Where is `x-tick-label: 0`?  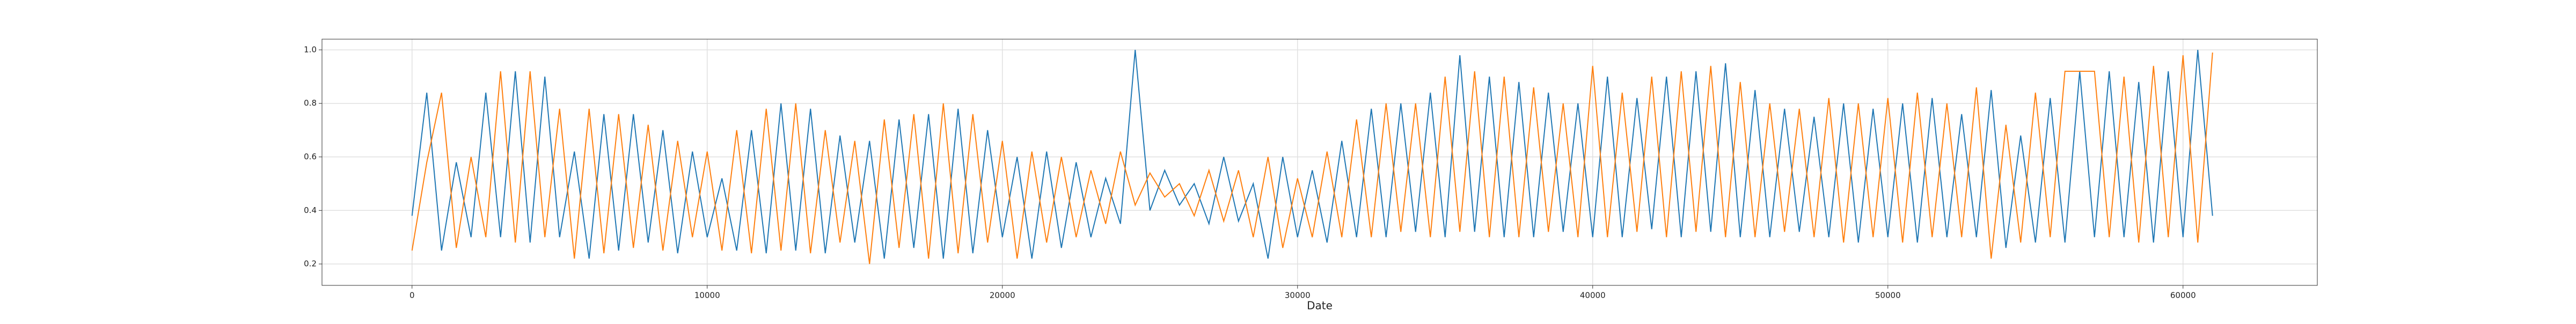
x-tick-label: 0 is located at coordinates (412, 295).